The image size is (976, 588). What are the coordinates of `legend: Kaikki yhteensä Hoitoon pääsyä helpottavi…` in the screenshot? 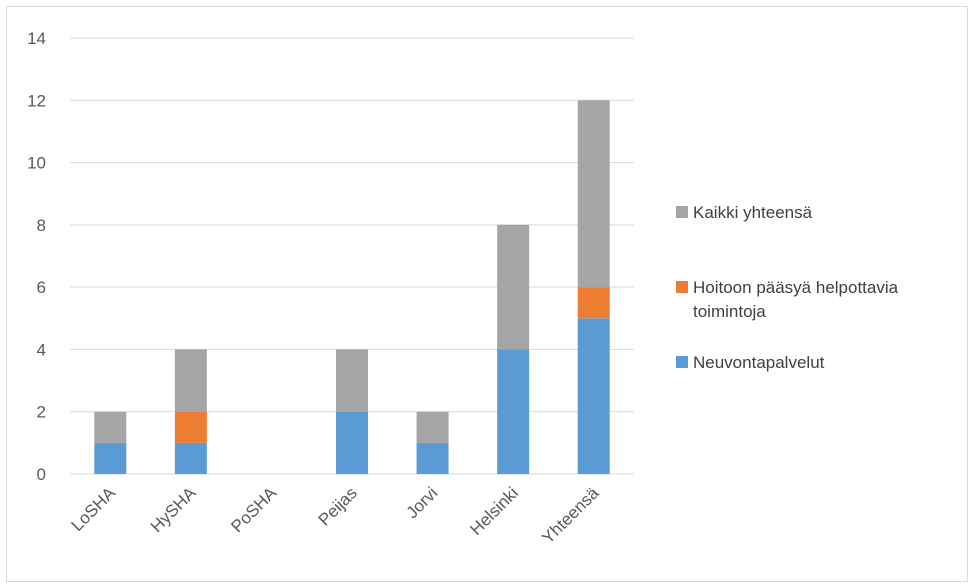 It's located at (787, 287).